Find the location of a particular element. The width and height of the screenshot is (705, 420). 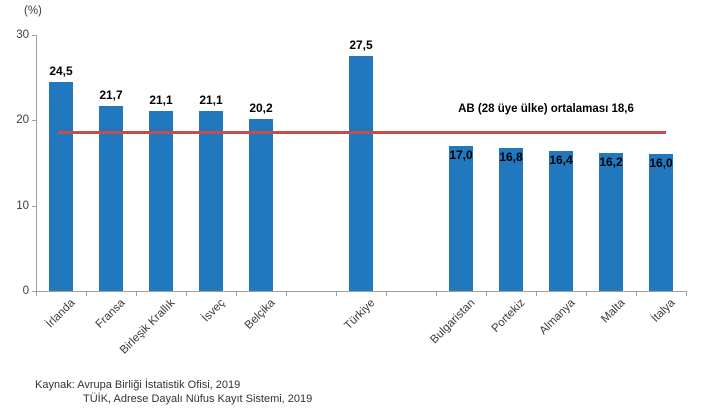

category-label: Malta is located at coordinates (613, 311).